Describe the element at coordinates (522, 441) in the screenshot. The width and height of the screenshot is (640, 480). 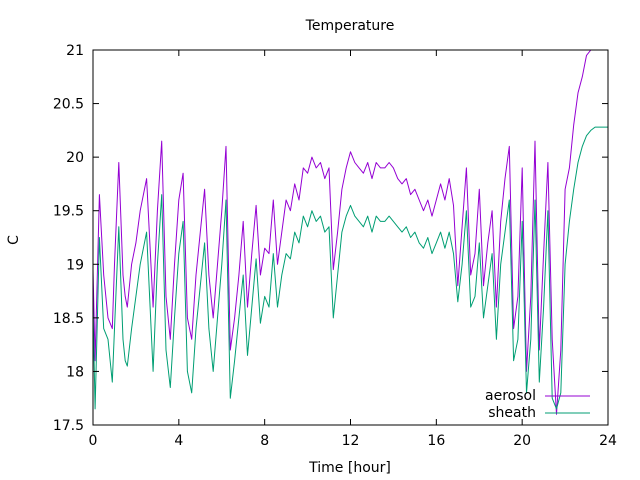
I see `x-tick-label: 20` at that location.